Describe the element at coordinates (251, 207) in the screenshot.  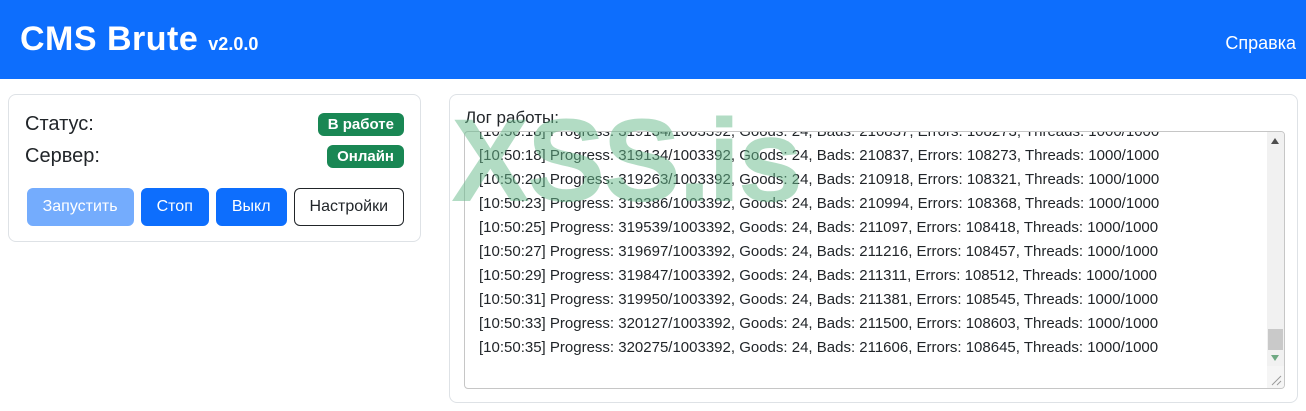
I see `off-button: Выкл` at that location.